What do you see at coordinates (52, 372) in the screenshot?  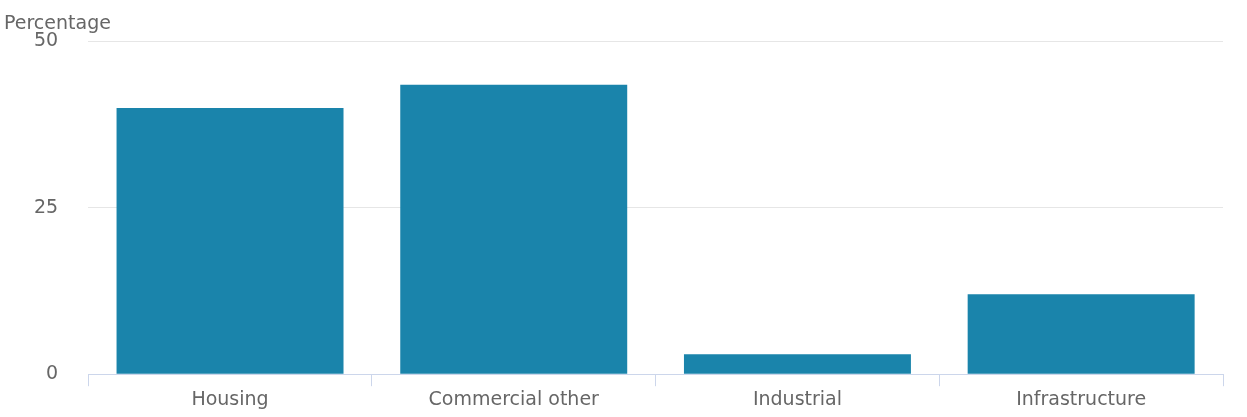 I see `y-tick-label: 0` at bounding box center [52, 372].